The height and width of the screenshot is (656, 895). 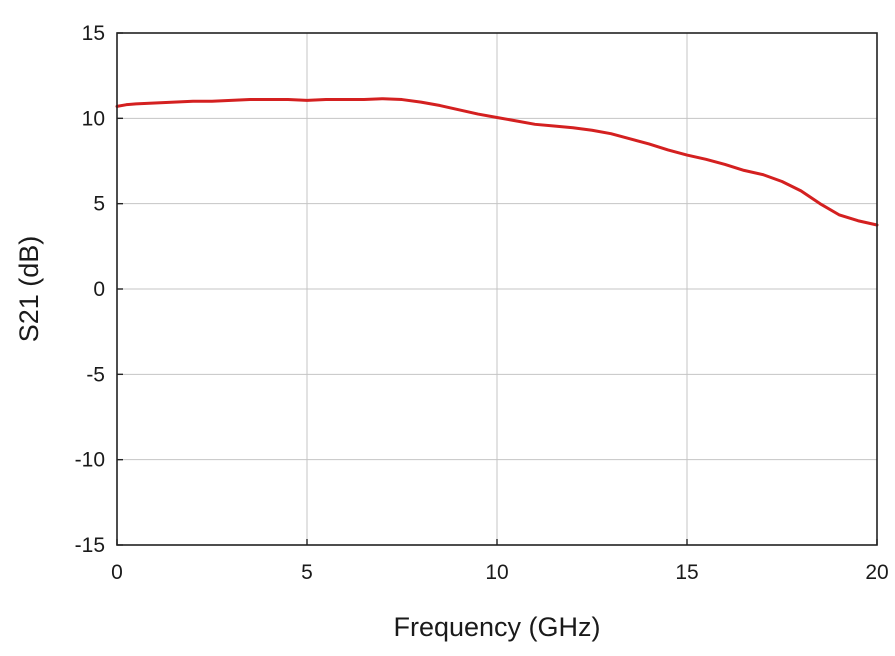 I want to click on y-axis-ticks: -15 -10 -5 0 5 10 15, so click(x=99, y=289).